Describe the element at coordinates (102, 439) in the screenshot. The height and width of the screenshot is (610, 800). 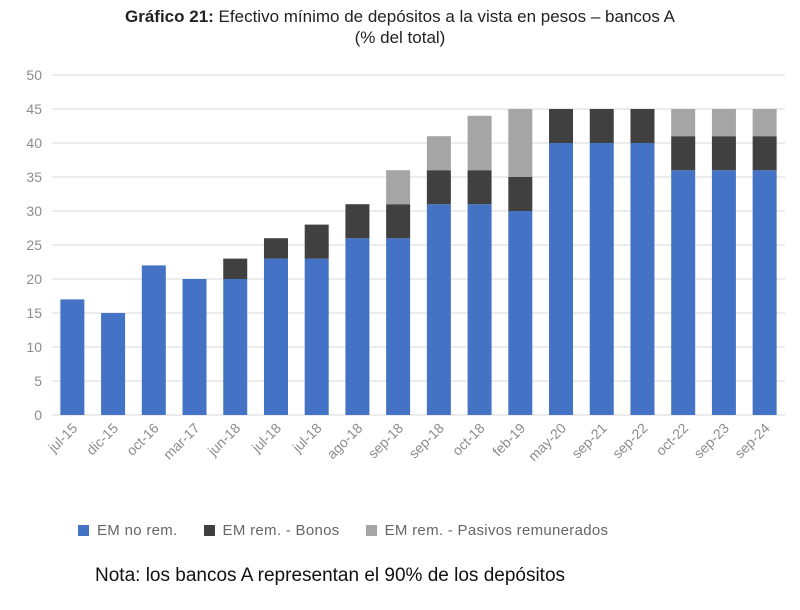
I see `x-tick-label: dic-15` at that location.